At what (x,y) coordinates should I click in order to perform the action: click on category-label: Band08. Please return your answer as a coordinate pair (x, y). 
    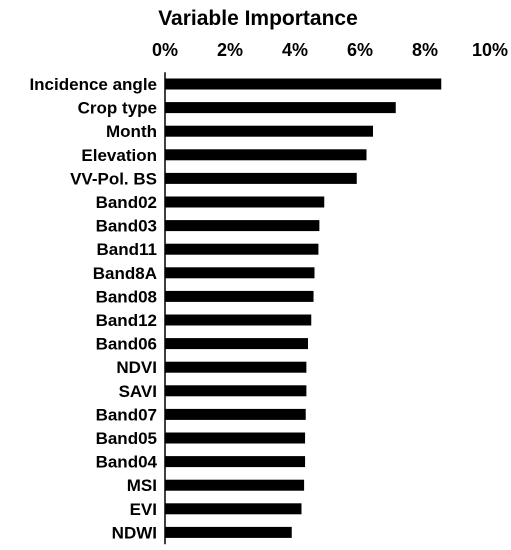
    Looking at the image, I should click on (126, 296).